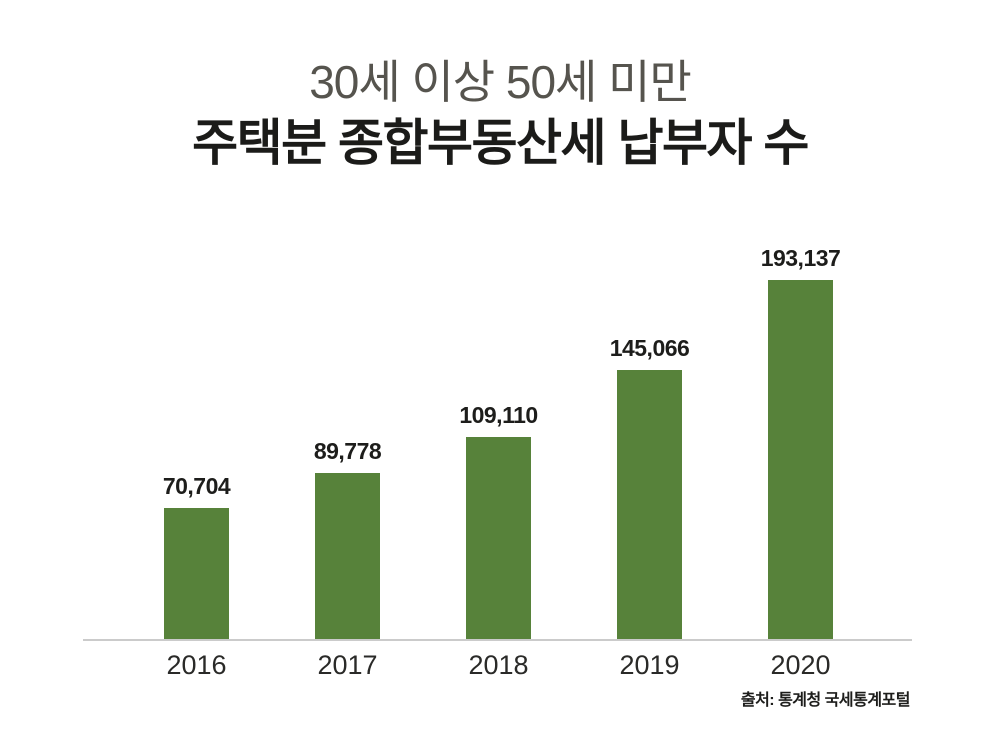 The image size is (1000, 754). I want to click on bar-group-2018: 109,110, so click(498, 521).